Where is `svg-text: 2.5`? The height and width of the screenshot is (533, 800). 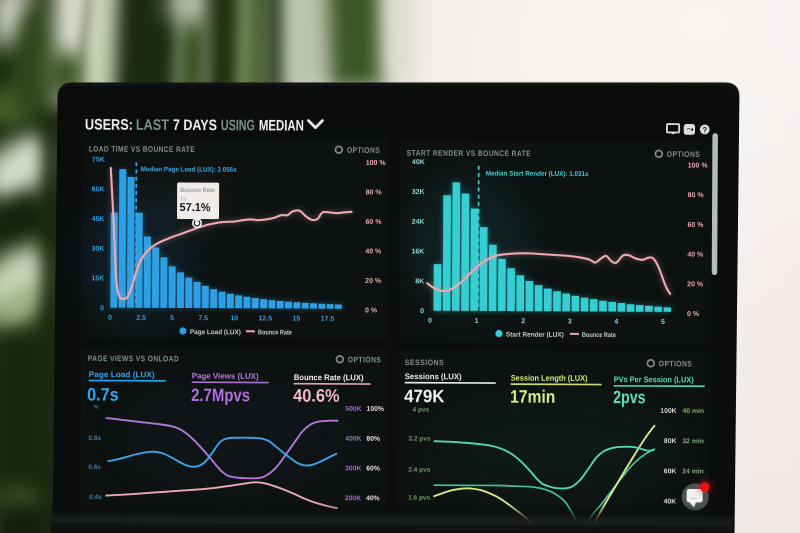
svg-text: 2.5 is located at coordinates (141, 318).